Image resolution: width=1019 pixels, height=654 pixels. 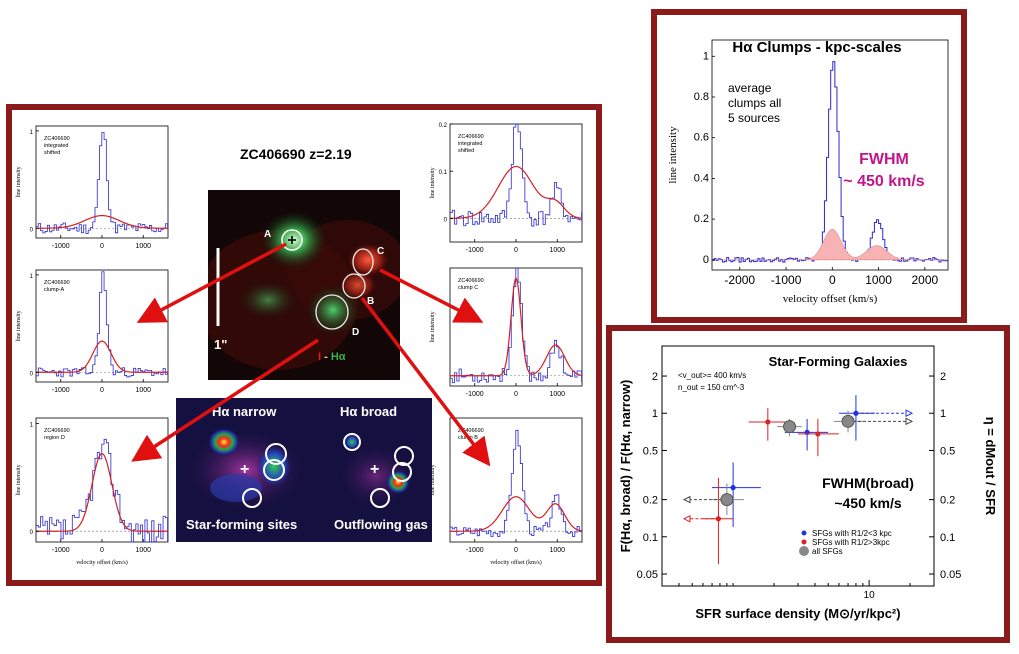 What do you see at coordinates (943, 377) in the screenshot?
I see `y-tick-label-right: 2` at bounding box center [943, 377].